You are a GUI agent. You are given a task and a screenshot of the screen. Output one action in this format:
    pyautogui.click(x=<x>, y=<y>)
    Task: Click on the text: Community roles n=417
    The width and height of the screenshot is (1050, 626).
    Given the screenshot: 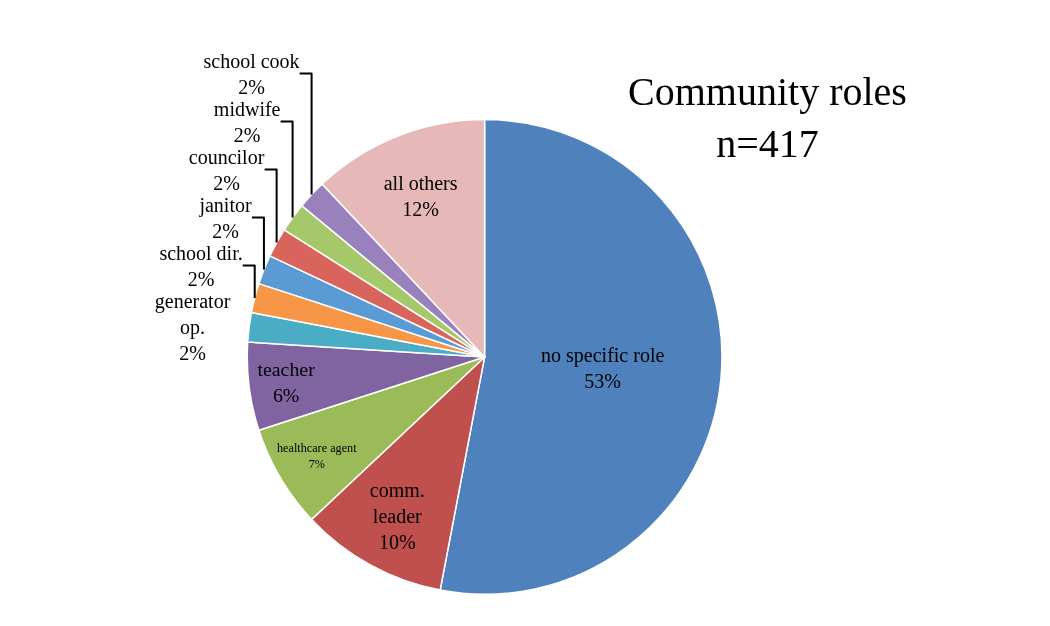 What is the action you would take?
    pyautogui.click(x=767, y=117)
    